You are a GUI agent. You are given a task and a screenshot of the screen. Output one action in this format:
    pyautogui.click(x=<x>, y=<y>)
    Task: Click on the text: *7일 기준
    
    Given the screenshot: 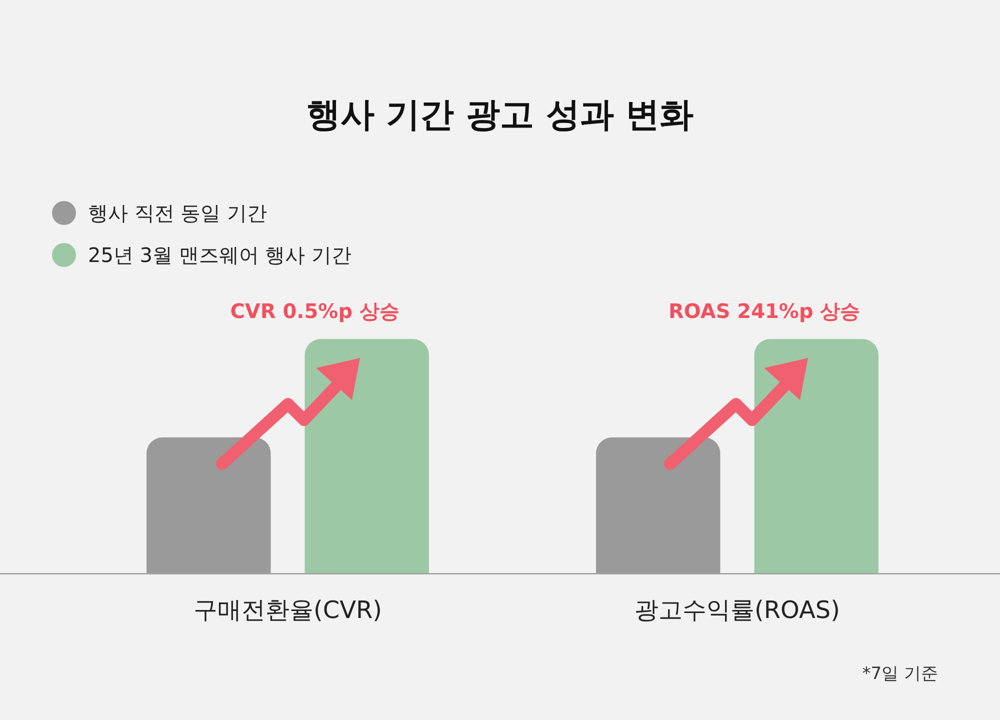 What is the action you would take?
    pyautogui.click(x=900, y=674)
    